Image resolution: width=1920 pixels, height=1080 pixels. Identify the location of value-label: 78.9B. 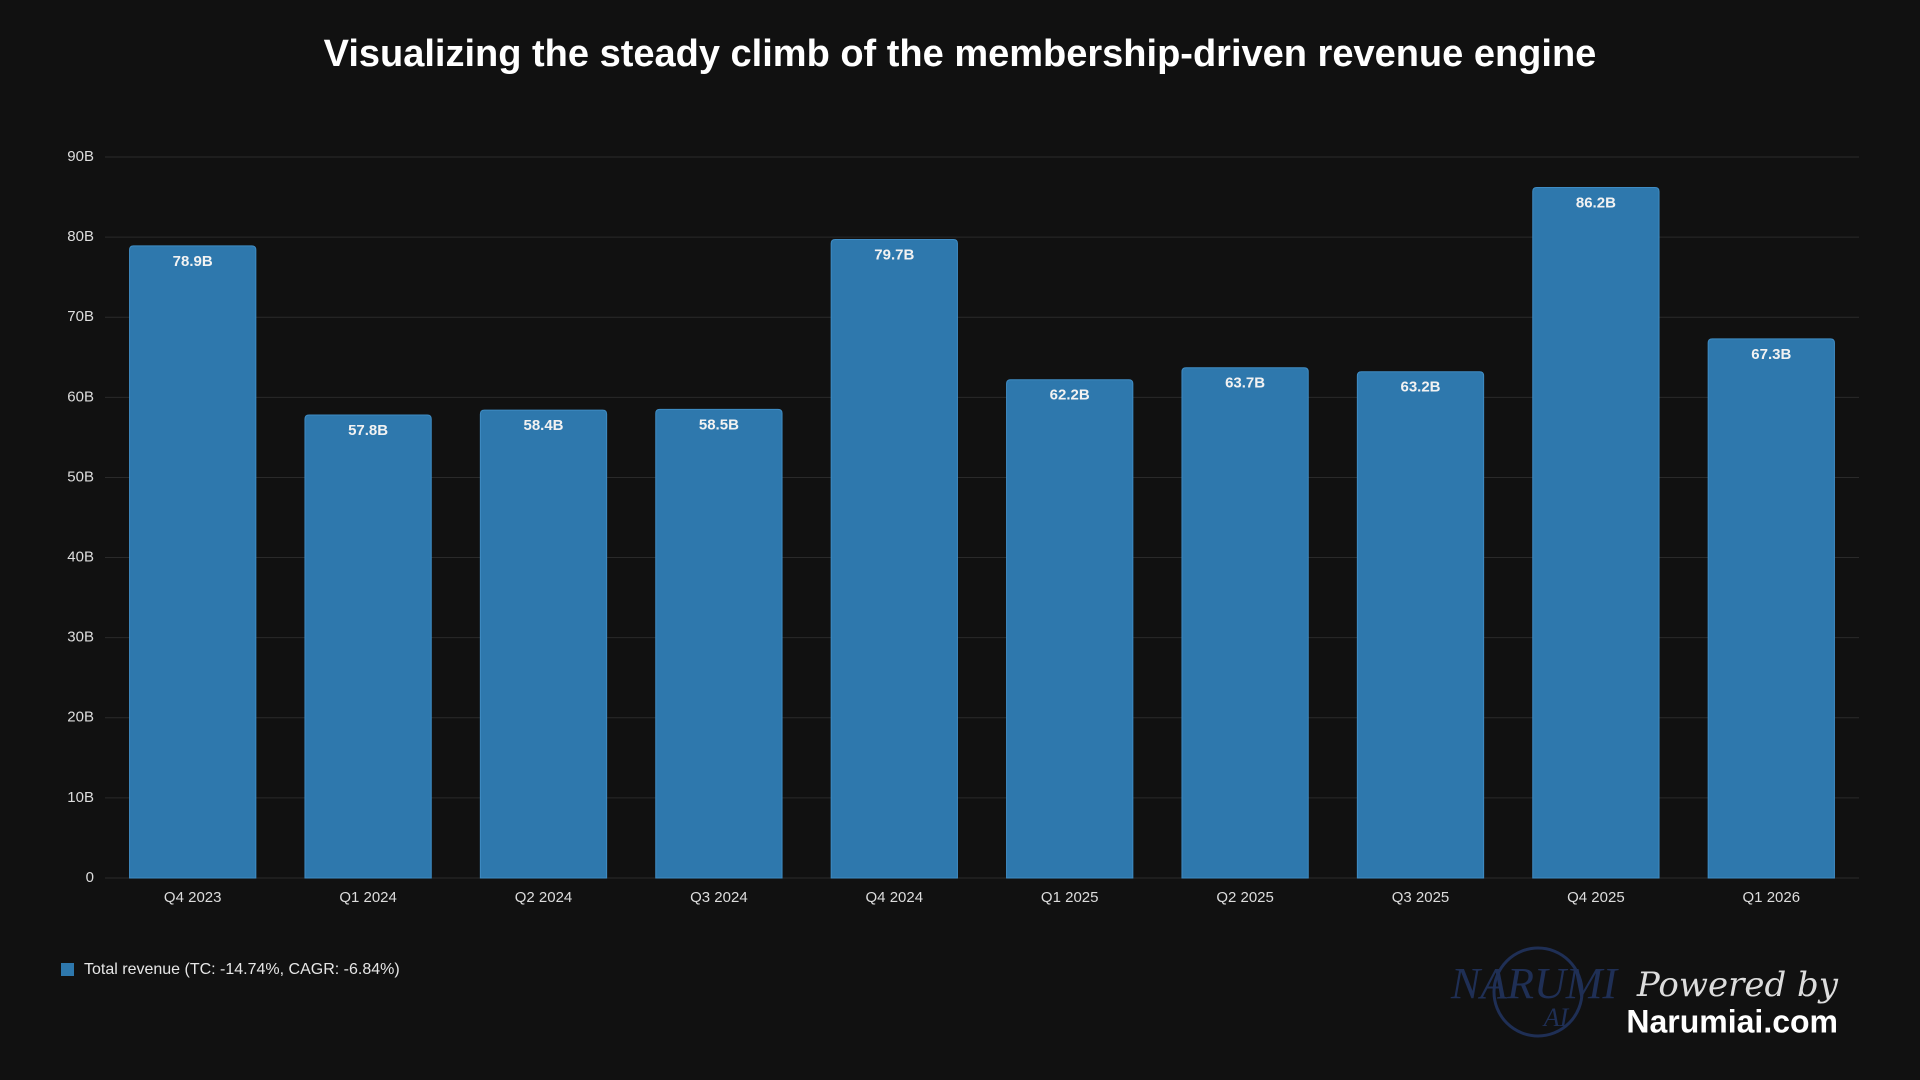
(193, 261).